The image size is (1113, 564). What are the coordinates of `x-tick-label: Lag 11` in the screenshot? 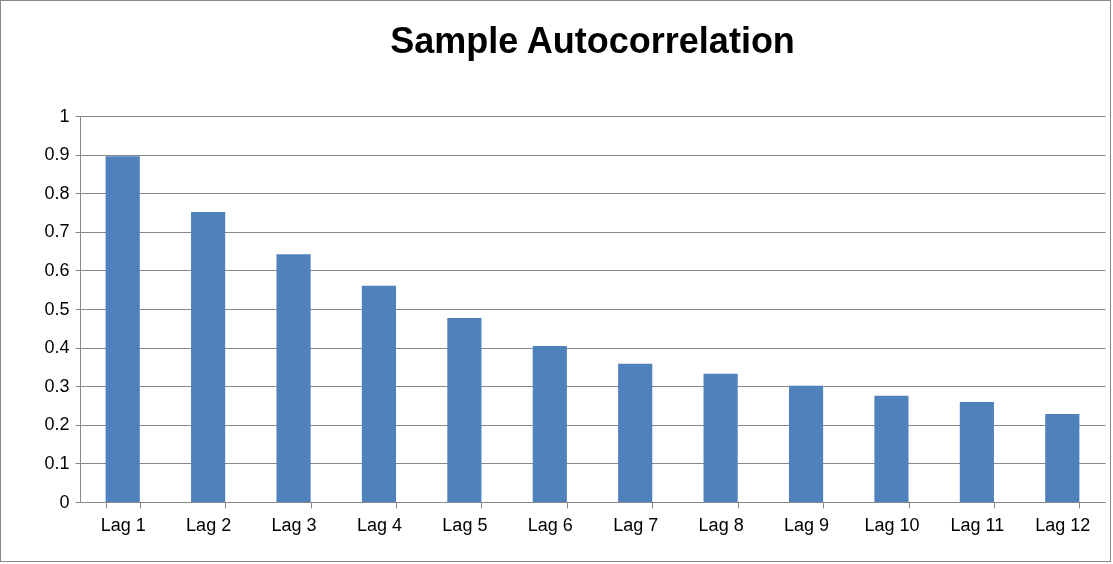 It's located at (977, 524).